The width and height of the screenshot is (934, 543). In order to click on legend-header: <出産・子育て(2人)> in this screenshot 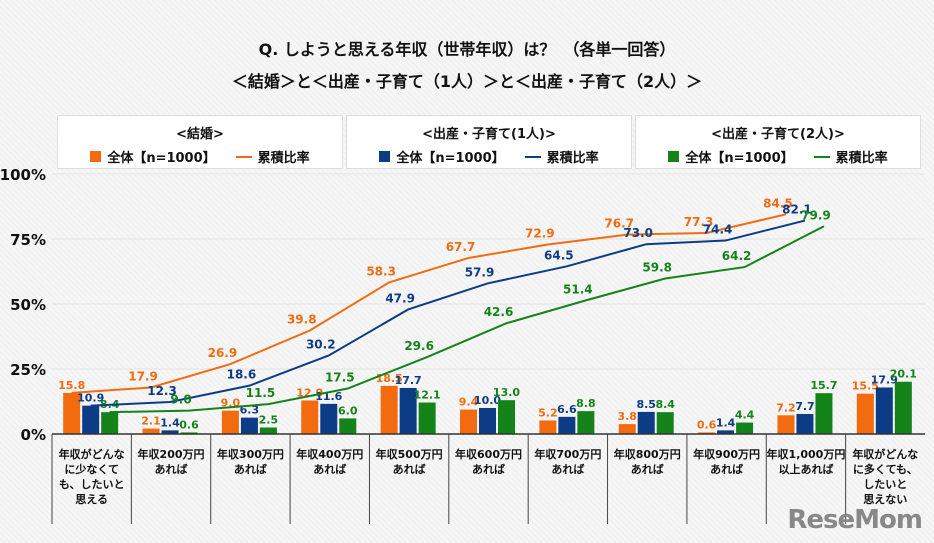, I will do `click(778, 134)`.